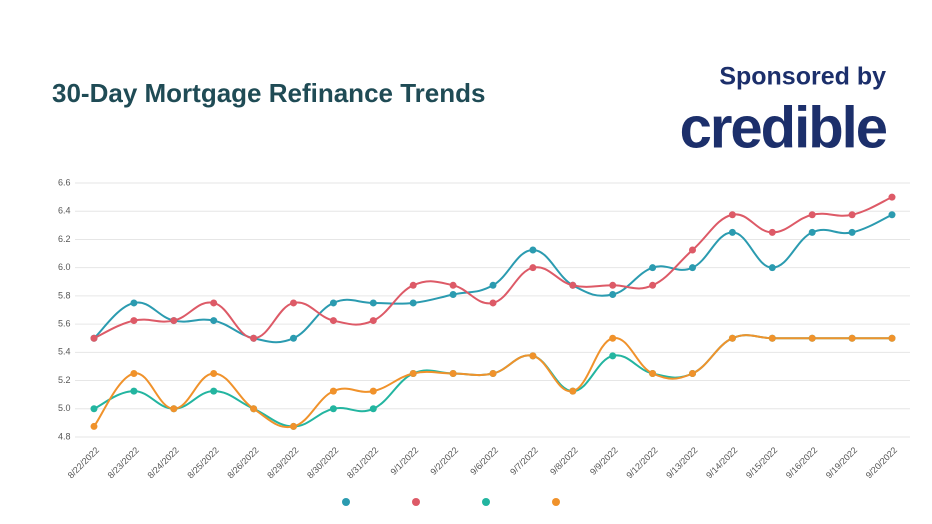  What do you see at coordinates (841, 462) in the screenshot?
I see `x-tick-label: 9/19/2022` at bounding box center [841, 462].